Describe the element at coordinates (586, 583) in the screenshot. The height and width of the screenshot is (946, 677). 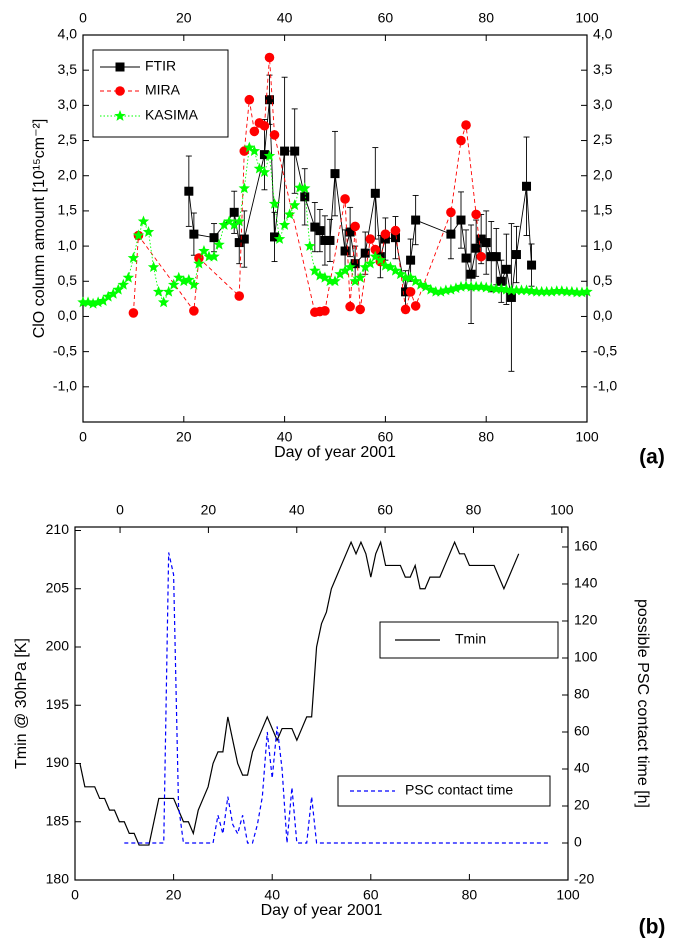
I see `right-tick-label: 140` at that location.